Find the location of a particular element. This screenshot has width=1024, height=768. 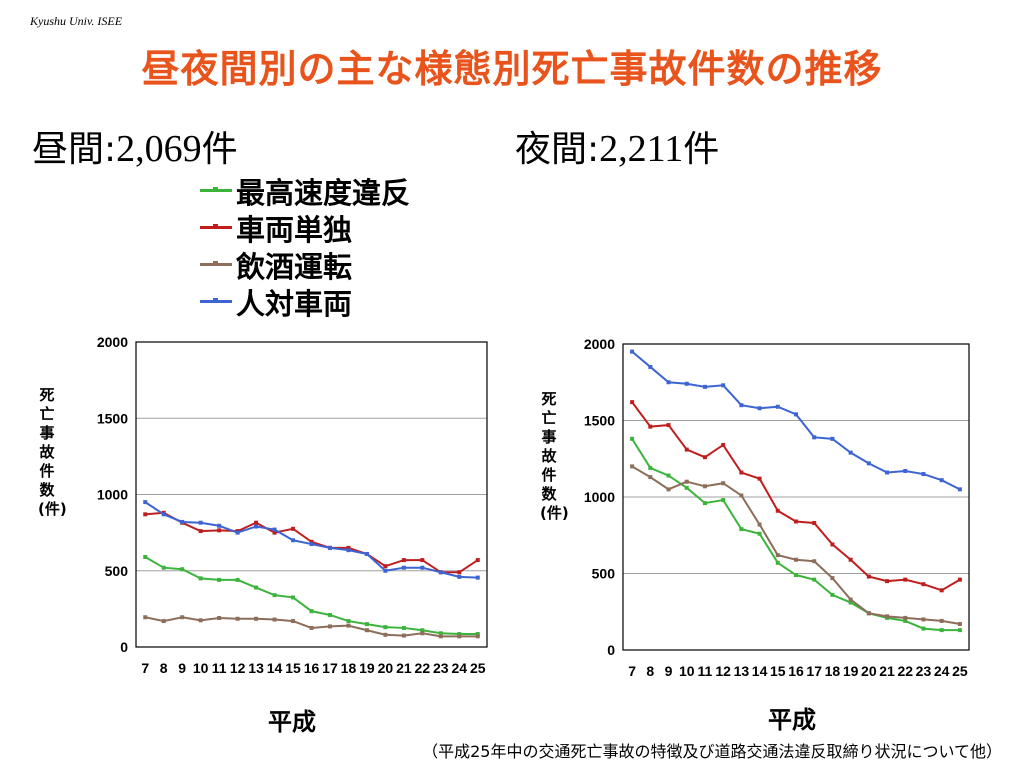

night-chart-xlabel: 平成 is located at coordinates (792, 720).